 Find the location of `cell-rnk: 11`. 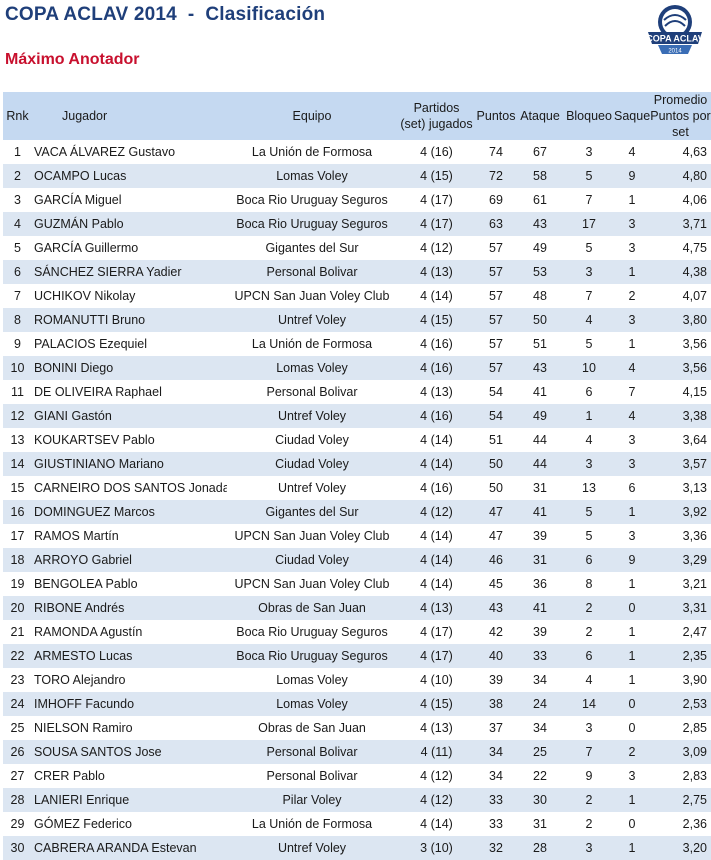

cell-rnk: 11 is located at coordinates (17, 392).